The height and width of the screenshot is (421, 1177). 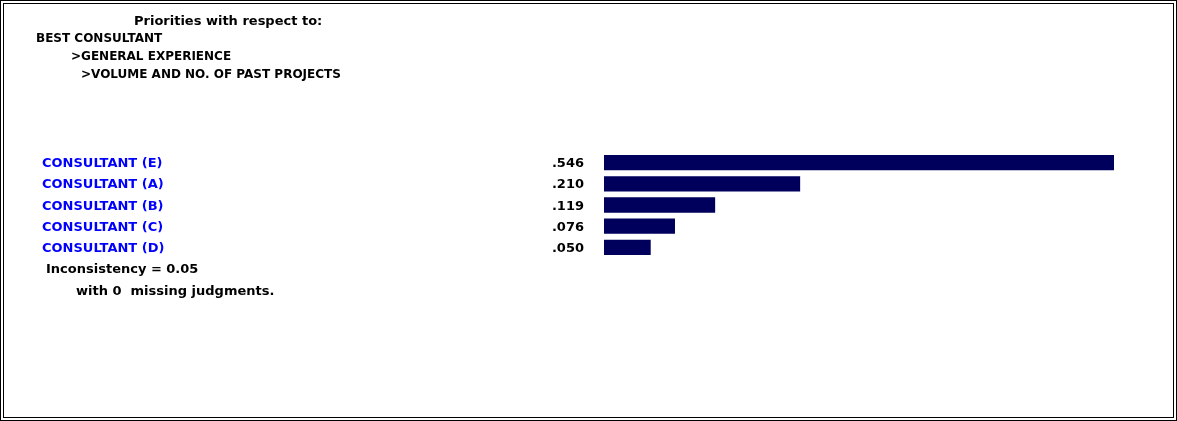 I want to click on text: with 0 missing judgments., so click(x=175, y=290).